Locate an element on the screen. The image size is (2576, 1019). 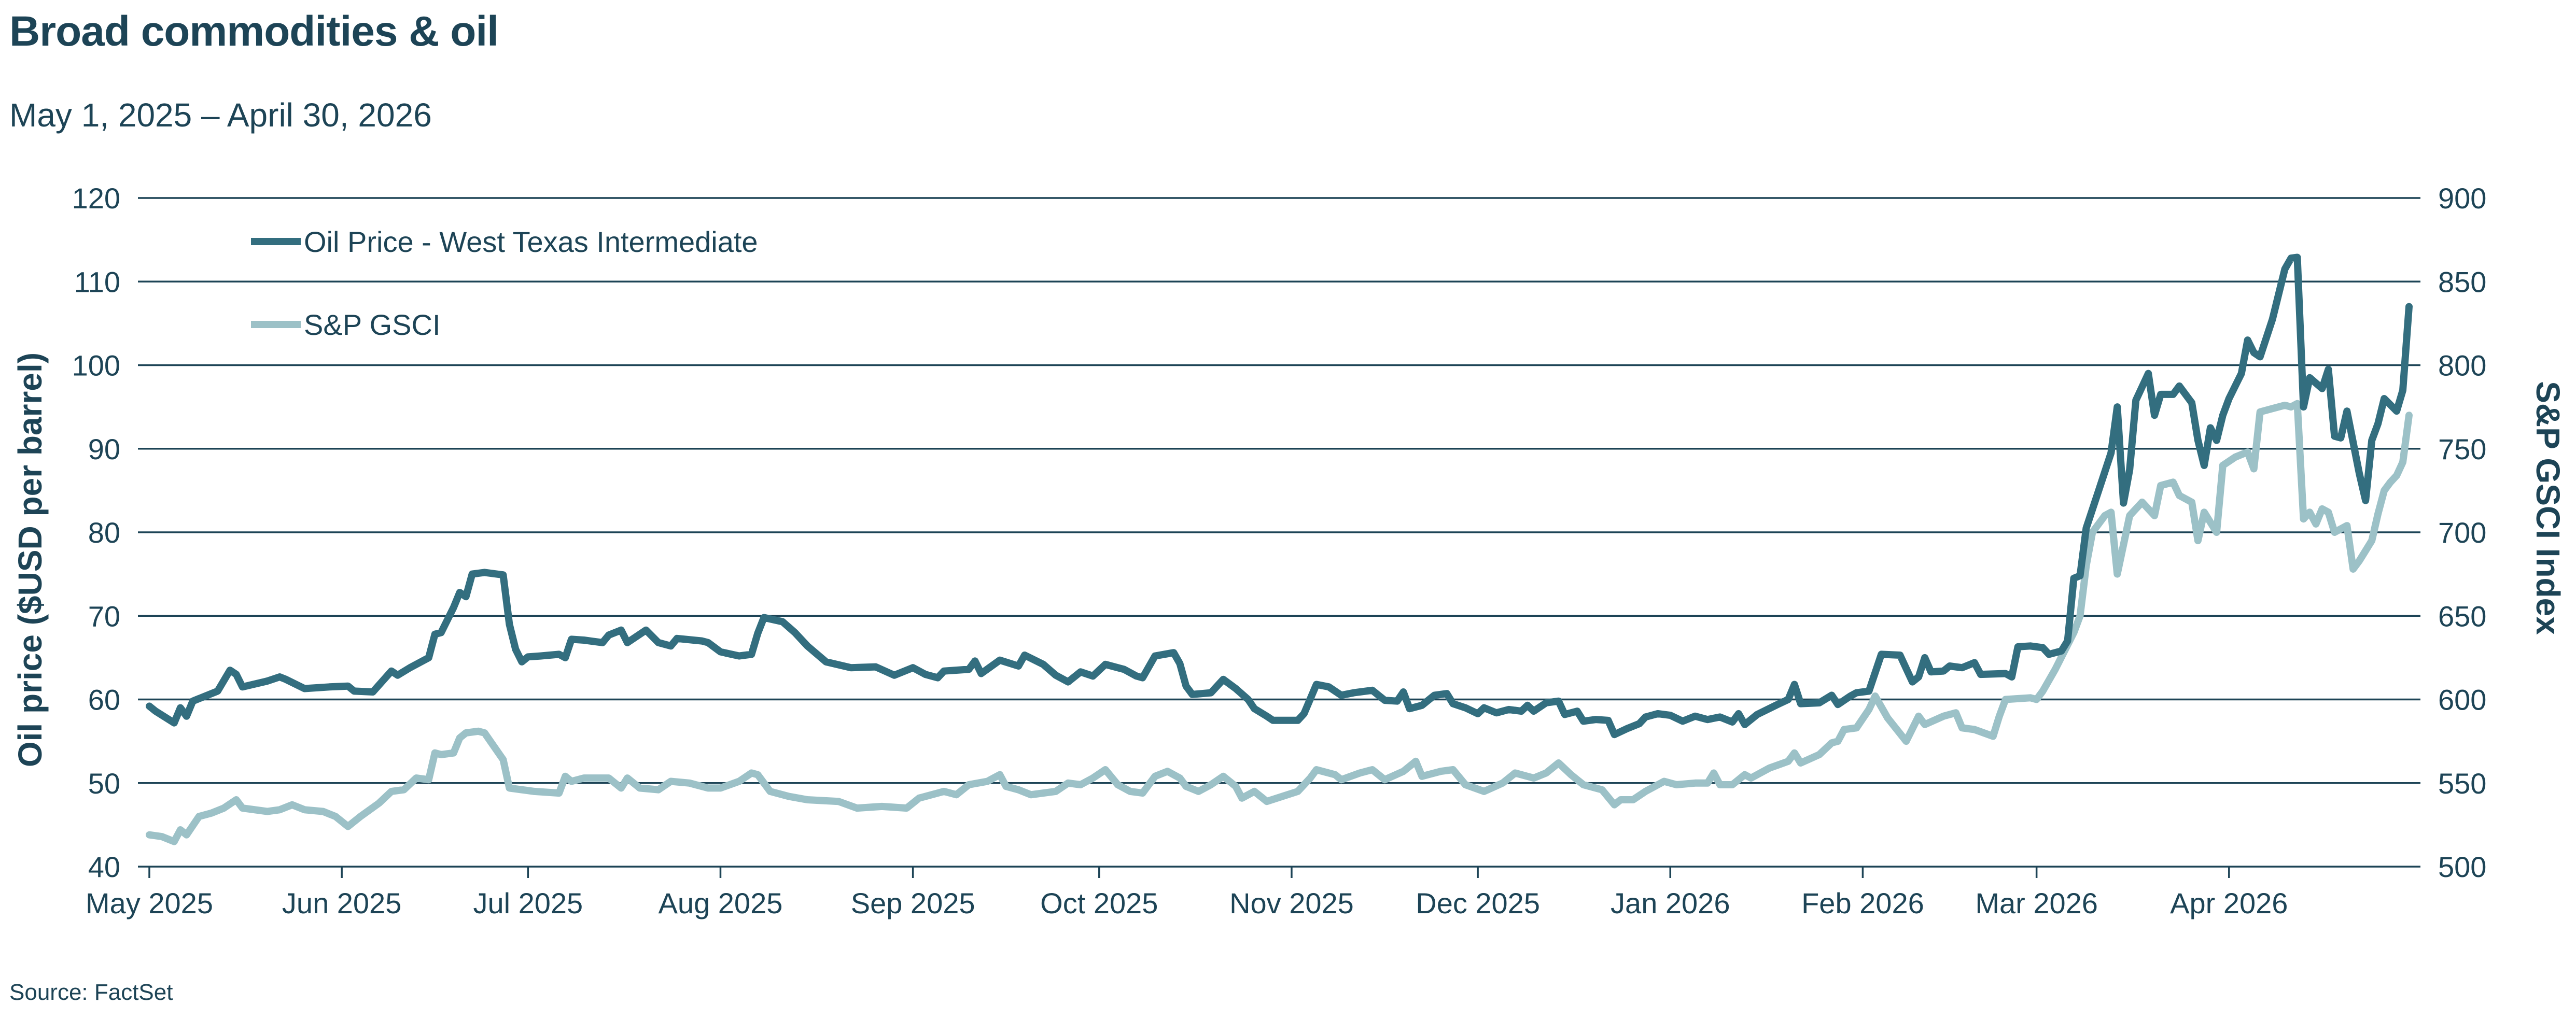
x-tick-label: Dec 2025 is located at coordinates (1478, 903).